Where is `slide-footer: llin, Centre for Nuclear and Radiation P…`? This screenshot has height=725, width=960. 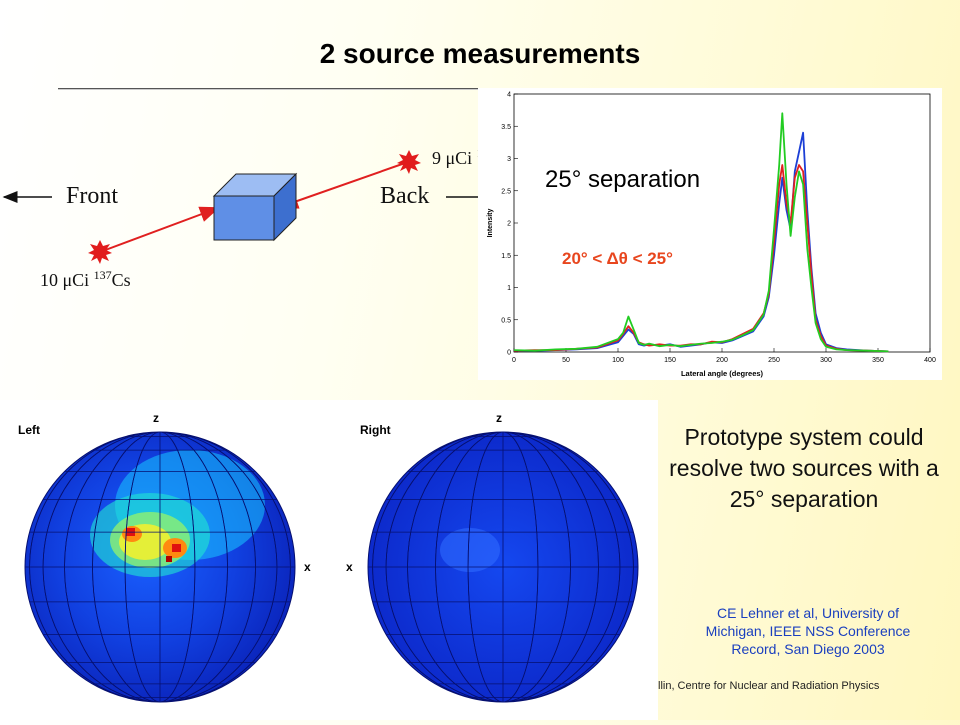 slide-footer: llin, Centre for Nuclear and Radiation P… is located at coordinates (769, 686).